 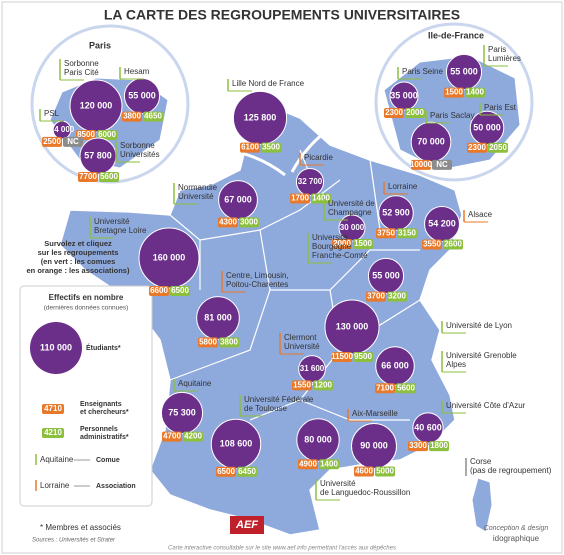 I want to click on logo-box, so click(x=247, y=525).